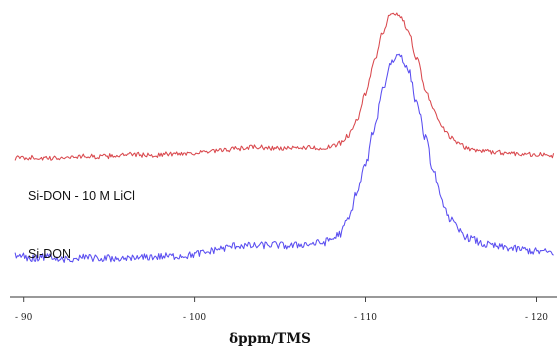  I want to click on series-label-si-don-licl: Si-DON - 10 M LiCl, so click(81, 196).